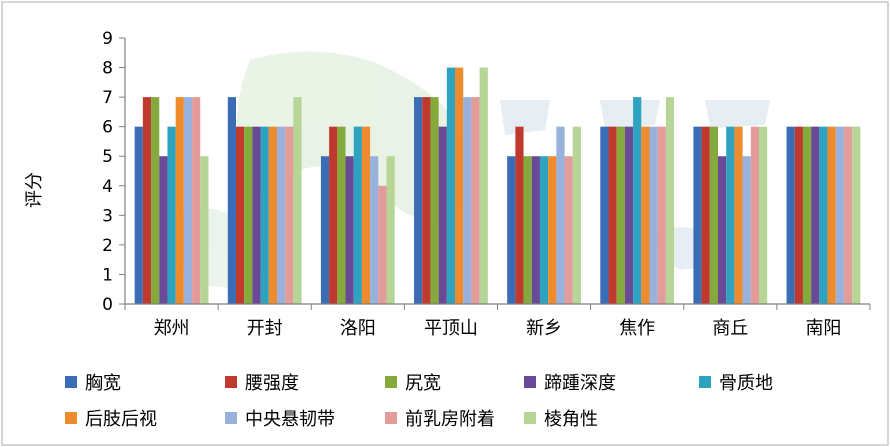 The image size is (890, 447). I want to click on y-tick-label: 6, so click(107, 128).